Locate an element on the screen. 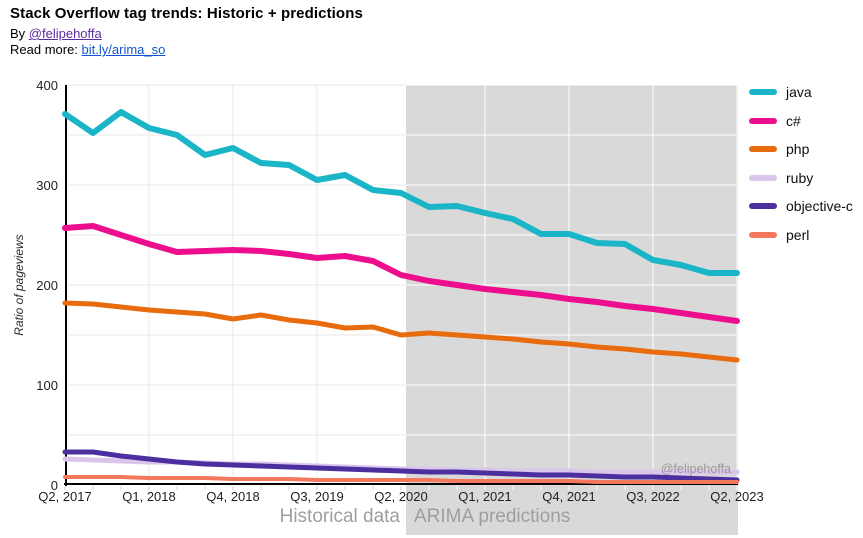  byline: By @felipehoffa is located at coordinates (56, 33).